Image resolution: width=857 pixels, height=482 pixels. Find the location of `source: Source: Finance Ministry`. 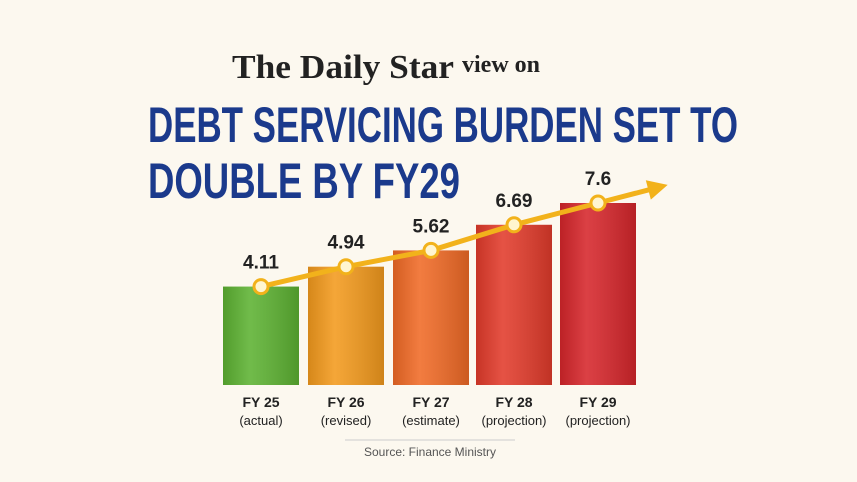

source: Source: Finance Ministry is located at coordinates (430, 452).